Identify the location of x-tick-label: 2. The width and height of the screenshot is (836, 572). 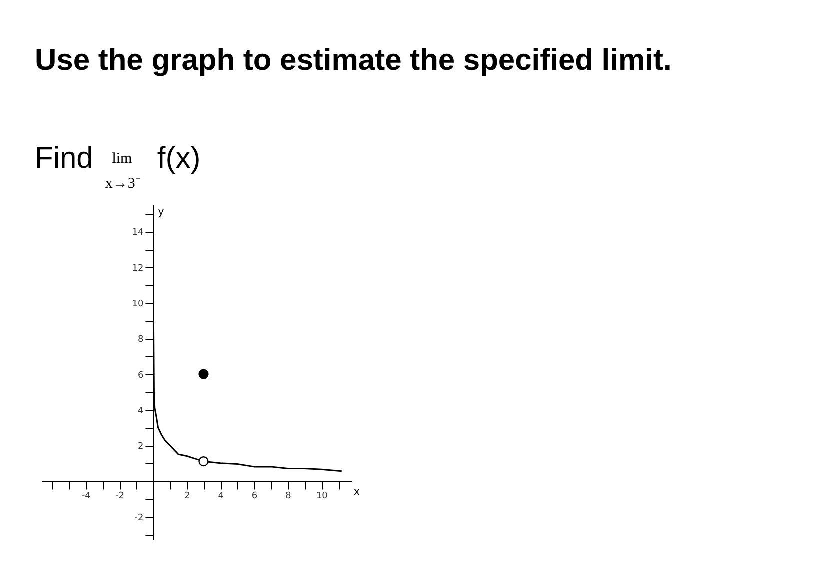
(187, 497).